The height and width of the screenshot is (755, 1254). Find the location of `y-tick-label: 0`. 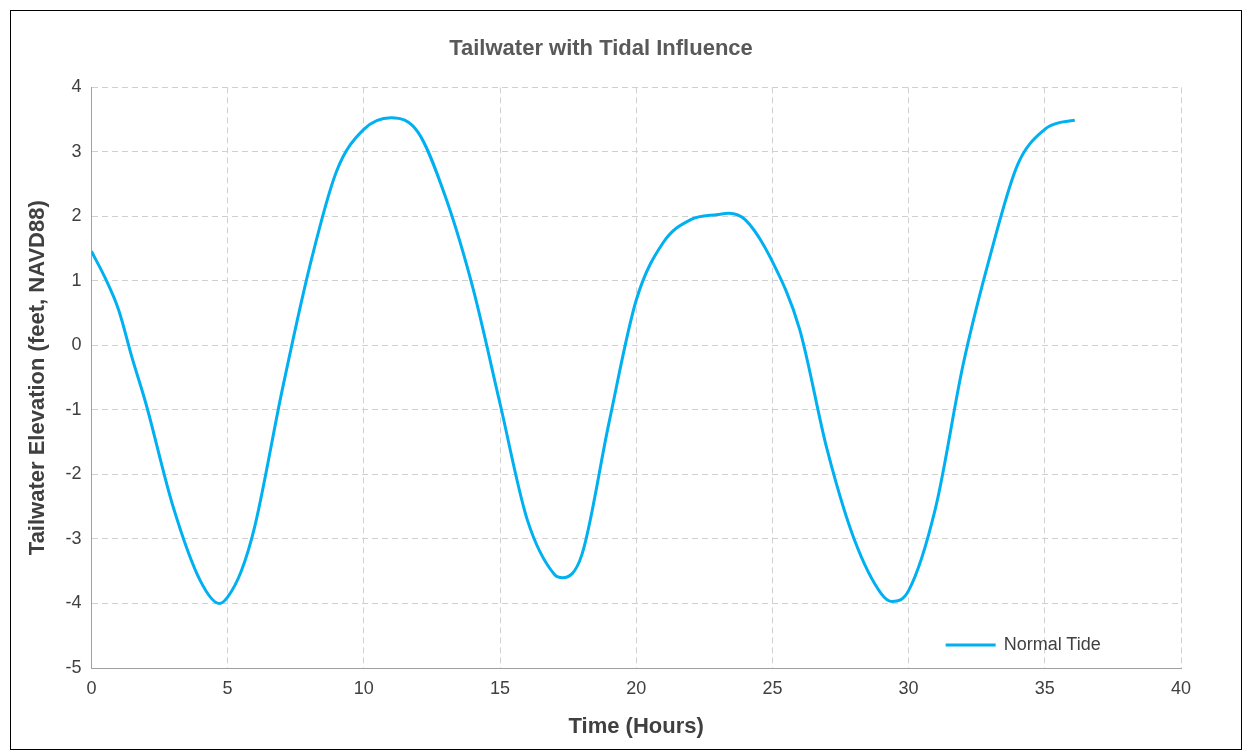

y-tick-label: 0 is located at coordinates (76, 344).